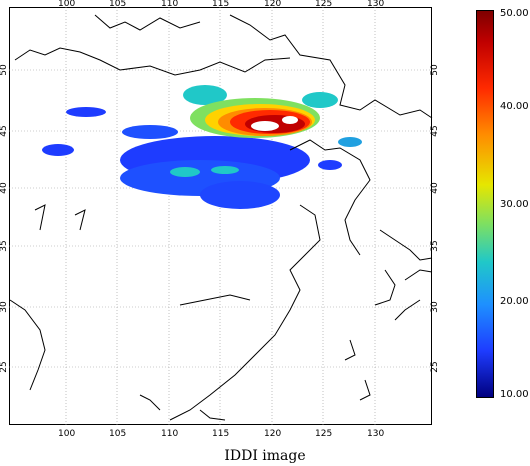 This screenshot has height=466, width=530. Describe the element at coordinates (170, 4) in the screenshot. I see `top-lon-label: 110` at that location.